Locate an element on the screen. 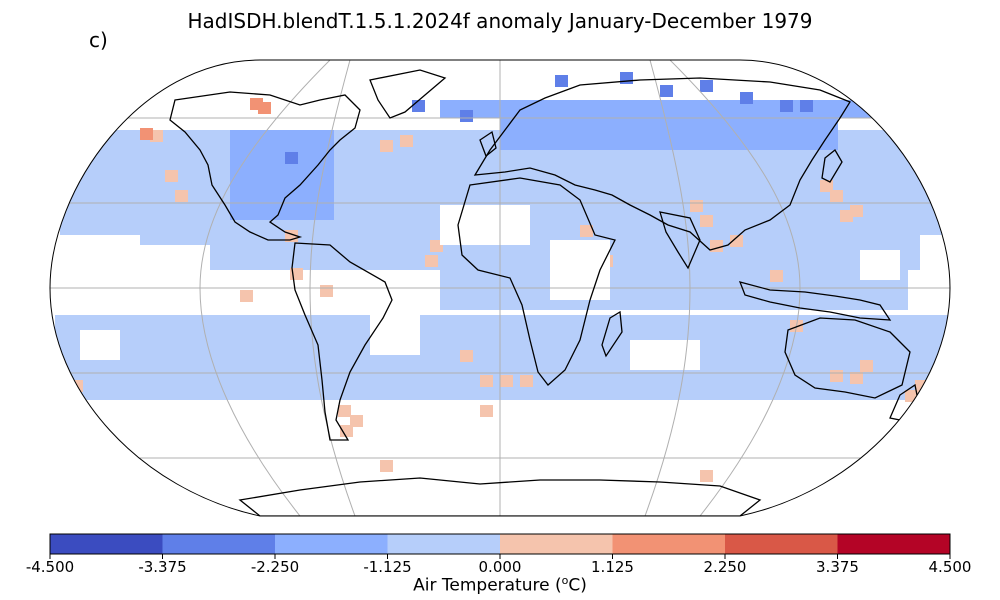  south-america-coast is located at coordinates (342, 341).